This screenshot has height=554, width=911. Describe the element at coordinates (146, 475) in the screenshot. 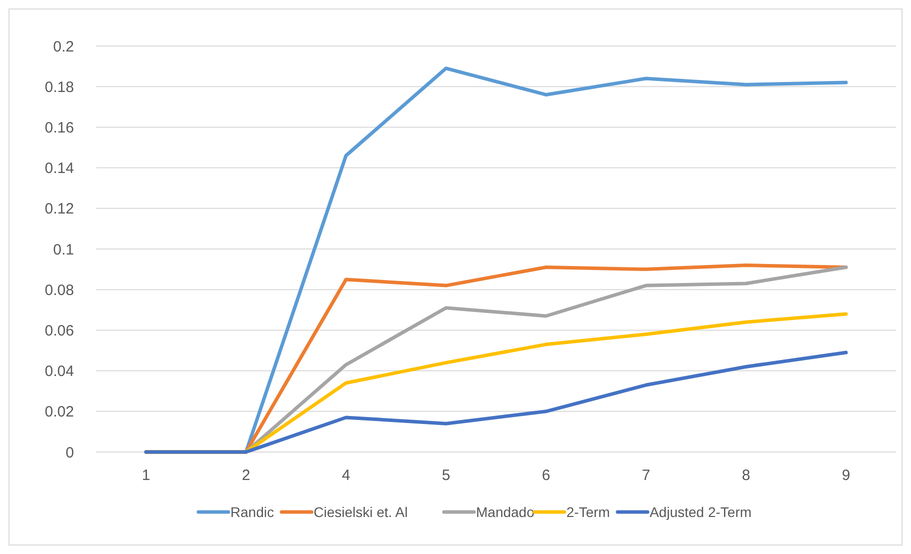

I see `x-tick-label: 1` at that location.